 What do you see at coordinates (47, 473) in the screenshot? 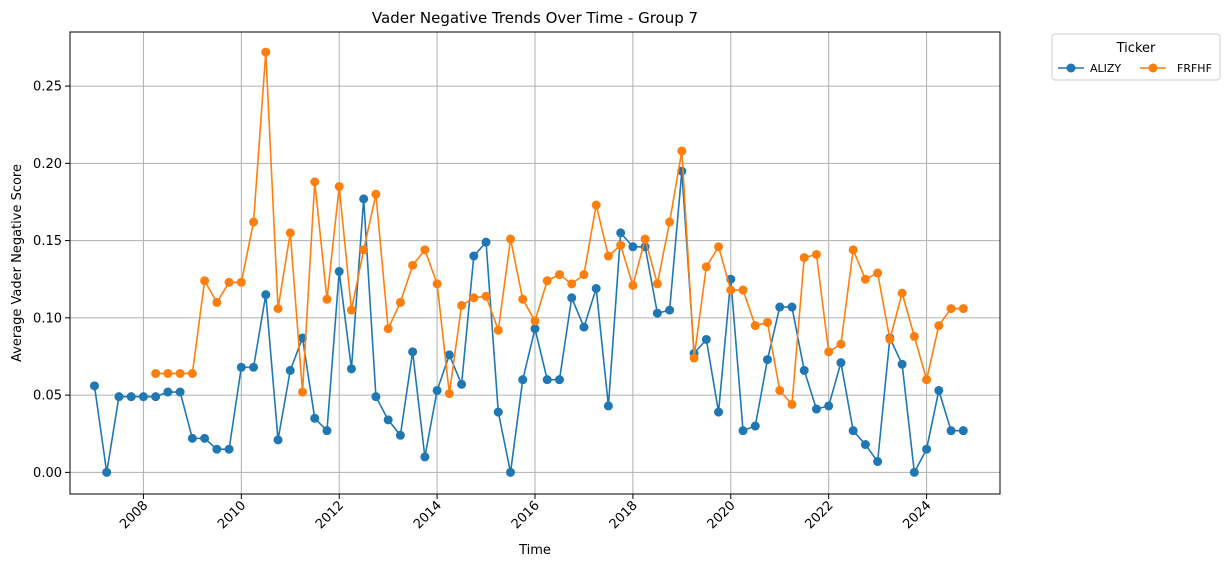
I see `y-tick-label: 0.00` at bounding box center [47, 473].